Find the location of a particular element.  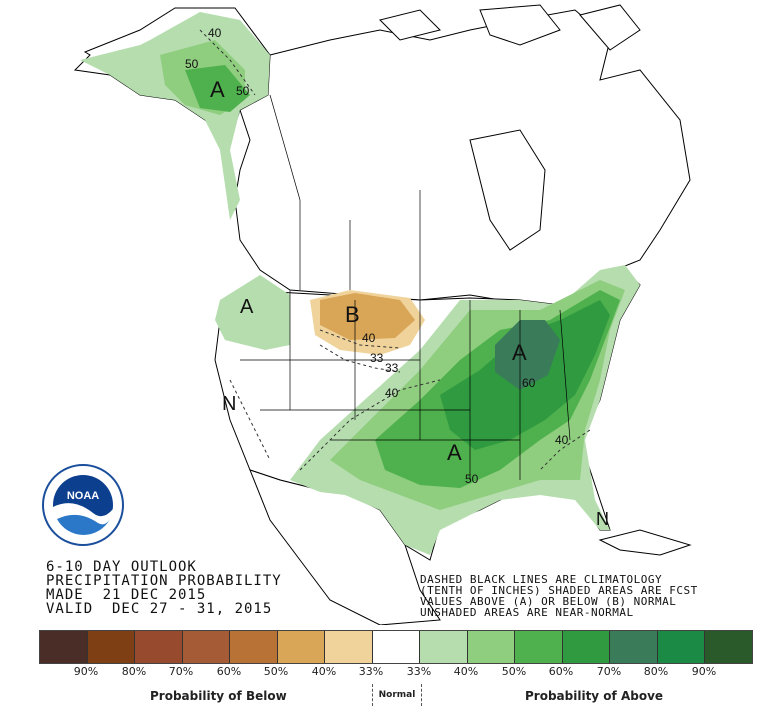

plains-letter: B is located at coordinates (352, 314).